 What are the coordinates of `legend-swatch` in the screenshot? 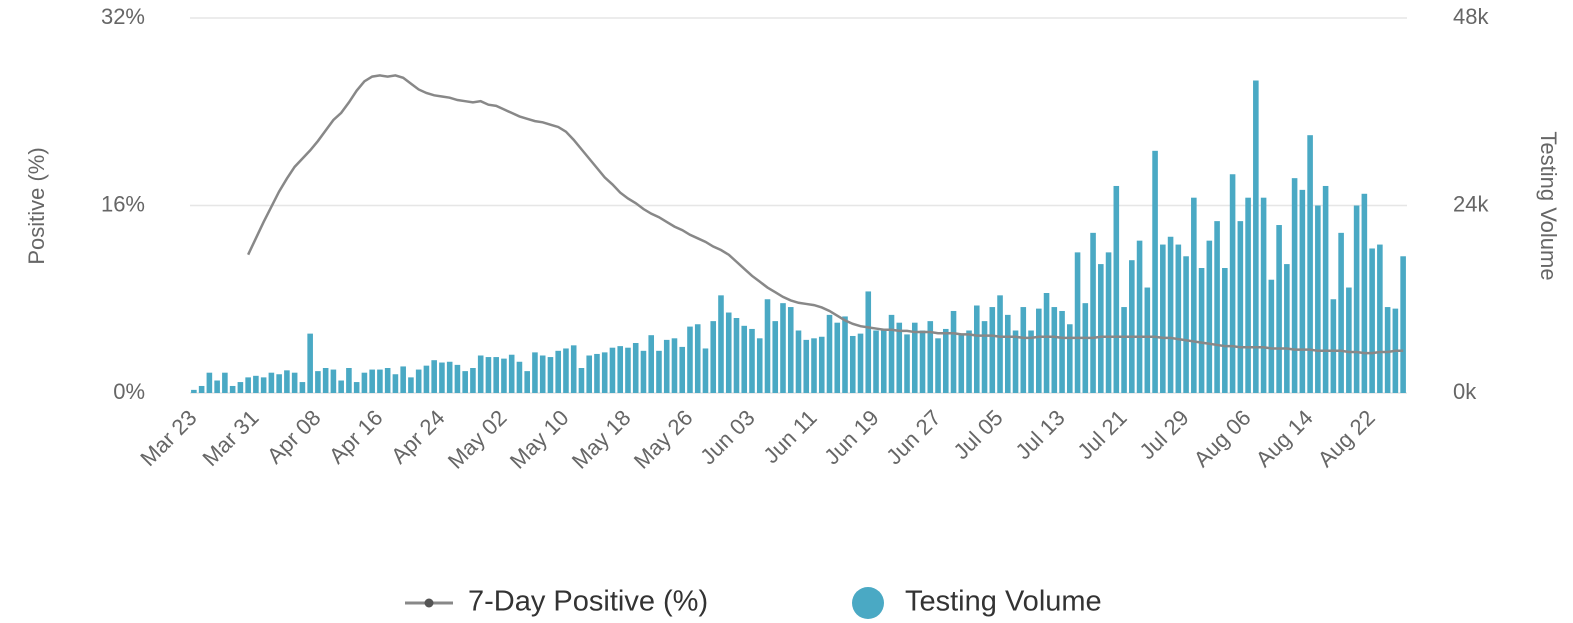 It's located at (868, 603).